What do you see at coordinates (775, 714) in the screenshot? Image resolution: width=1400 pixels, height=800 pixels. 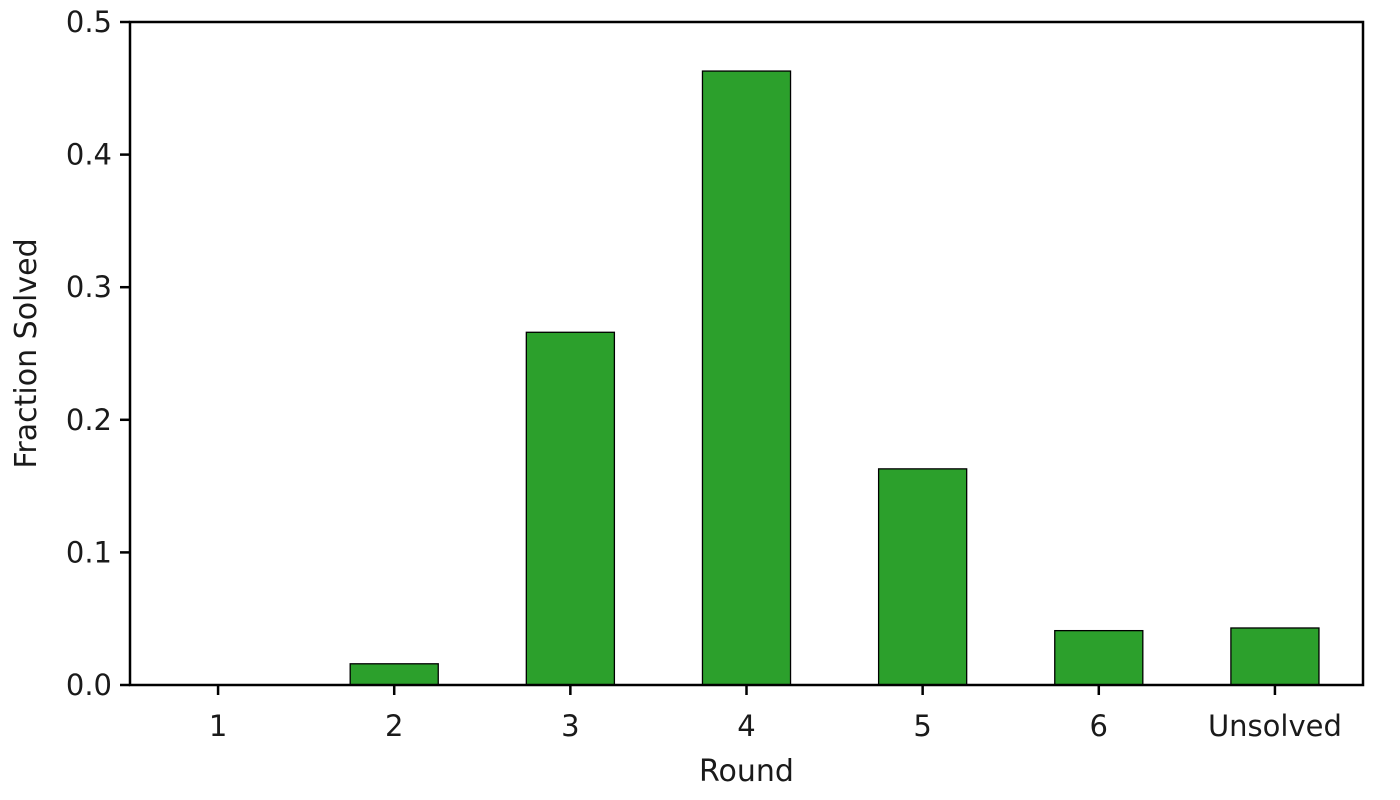 I see `x-axis: 1 2 3 4 5 6 Unsolved` at bounding box center [775, 714].